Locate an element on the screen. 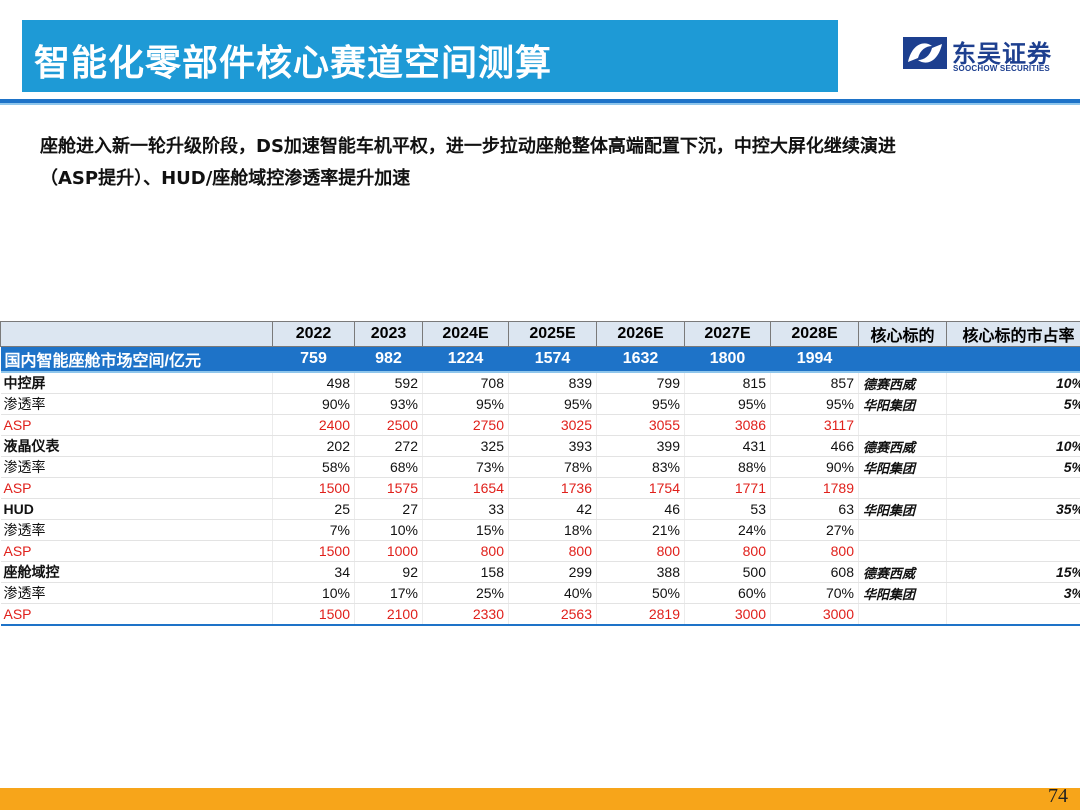  header-divider is located at coordinates (540, 101).